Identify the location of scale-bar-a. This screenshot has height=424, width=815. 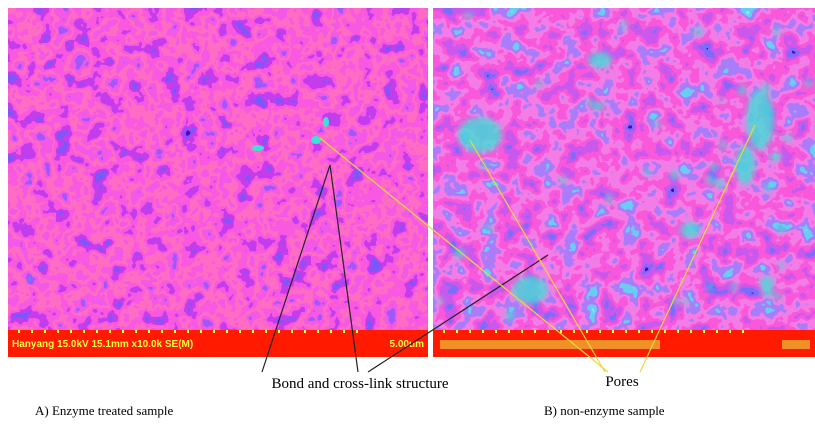
(218, 343).